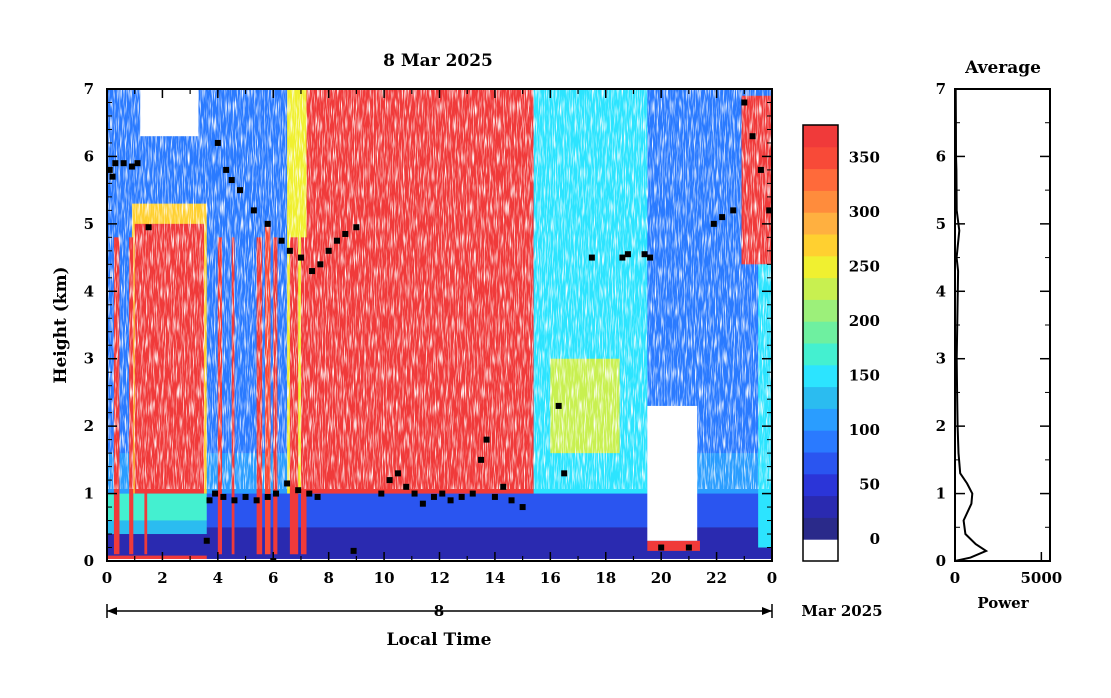  I want to click on profile-x-label: Power, so click(1003, 603).